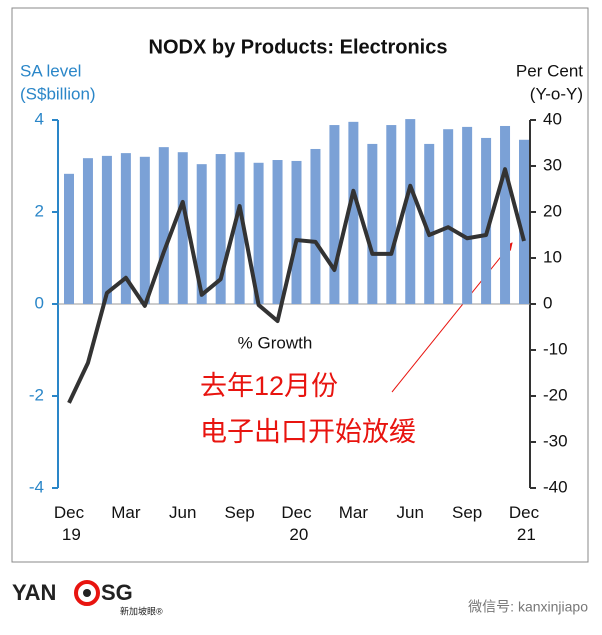 The width and height of the screenshot is (602, 635). What do you see at coordinates (39, 210) in the screenshot?
I see `y-tick-label: 2` at bounding box center [39, 210].